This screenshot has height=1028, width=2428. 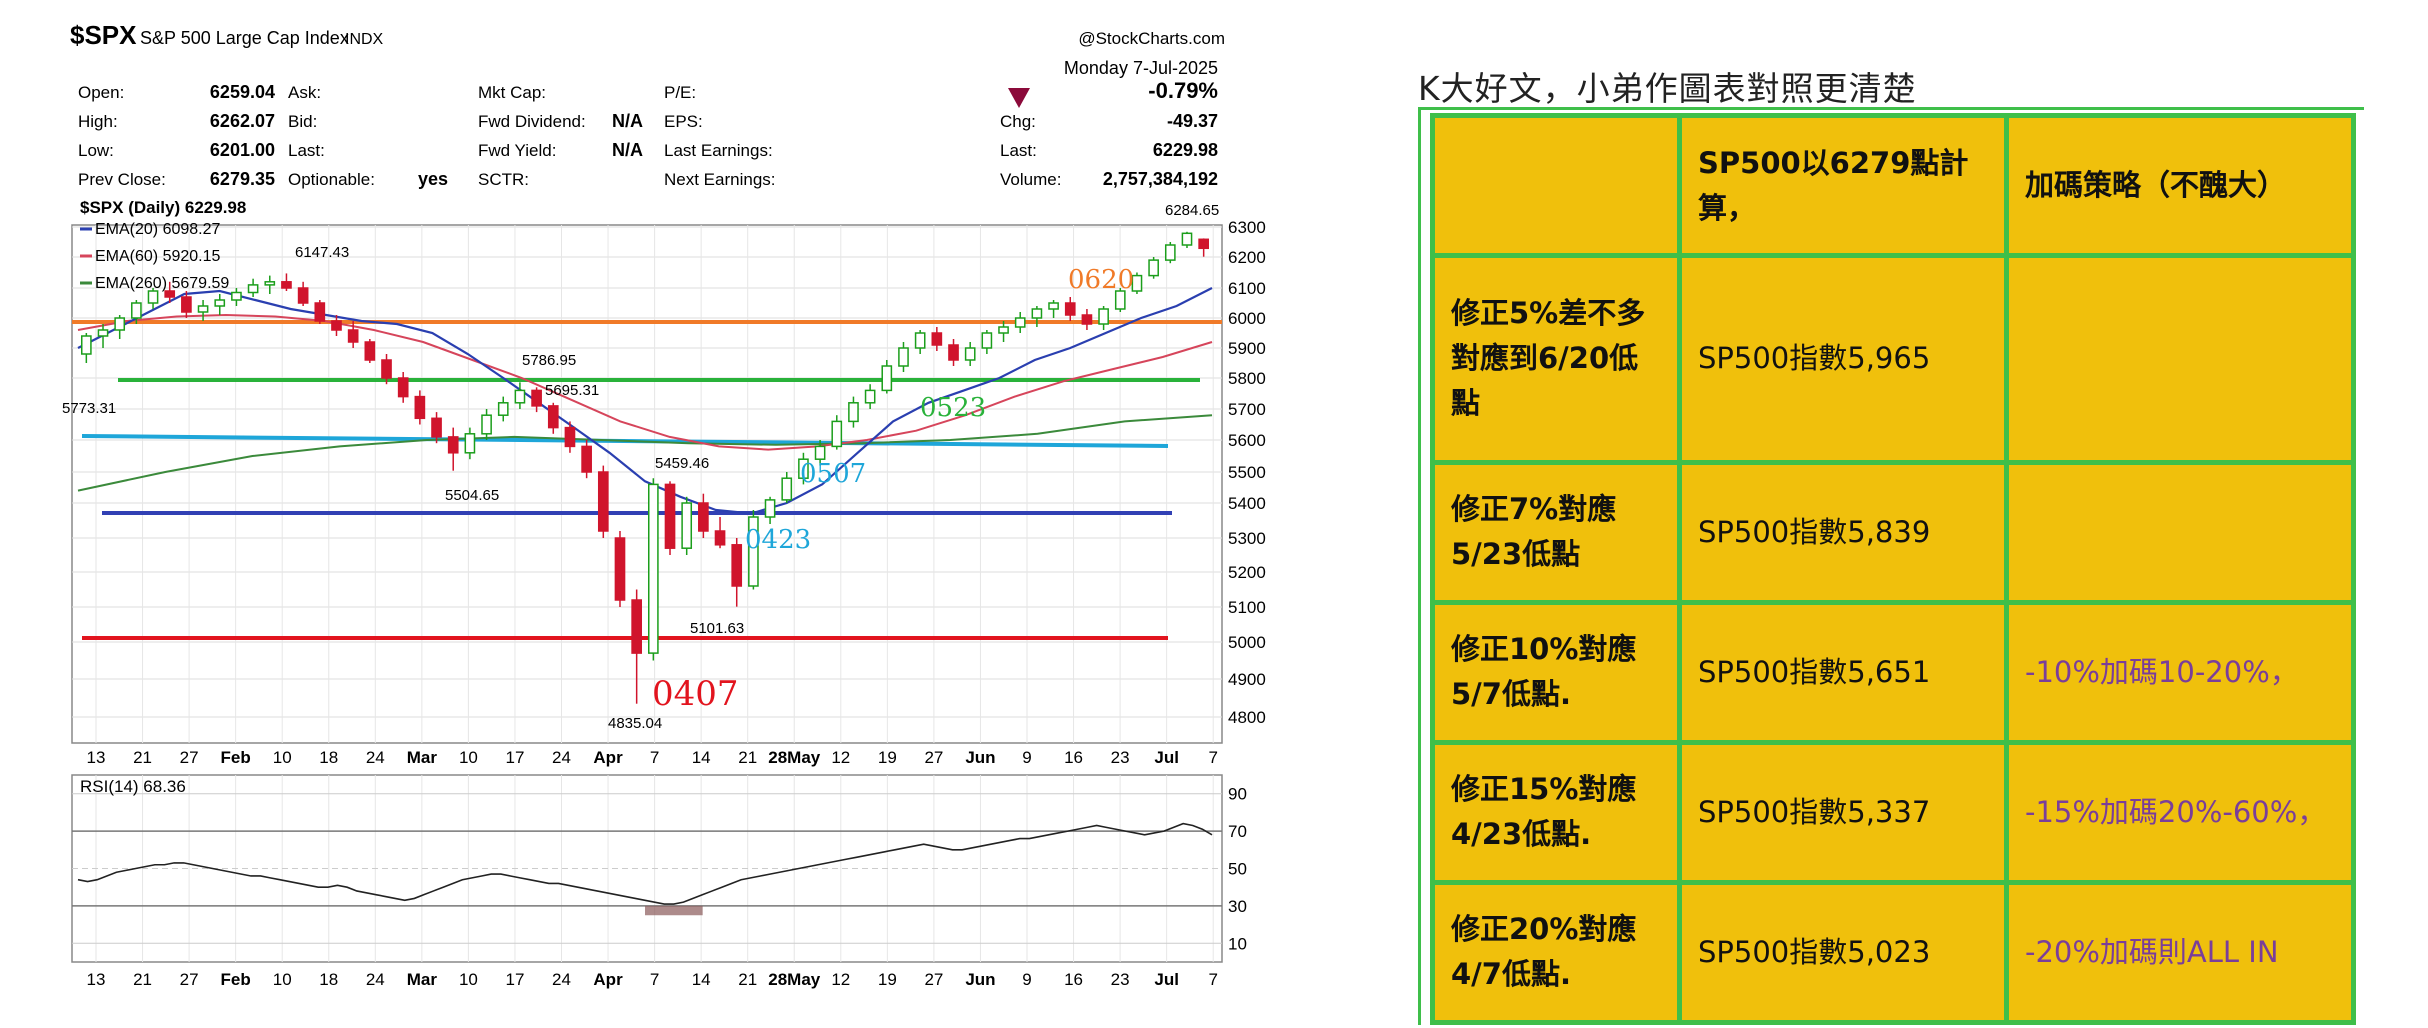 What do you see at coordinates (682, 463) in the screenshot?
I see `price-annotation: 5459.46` at bounding box center [682, 463].